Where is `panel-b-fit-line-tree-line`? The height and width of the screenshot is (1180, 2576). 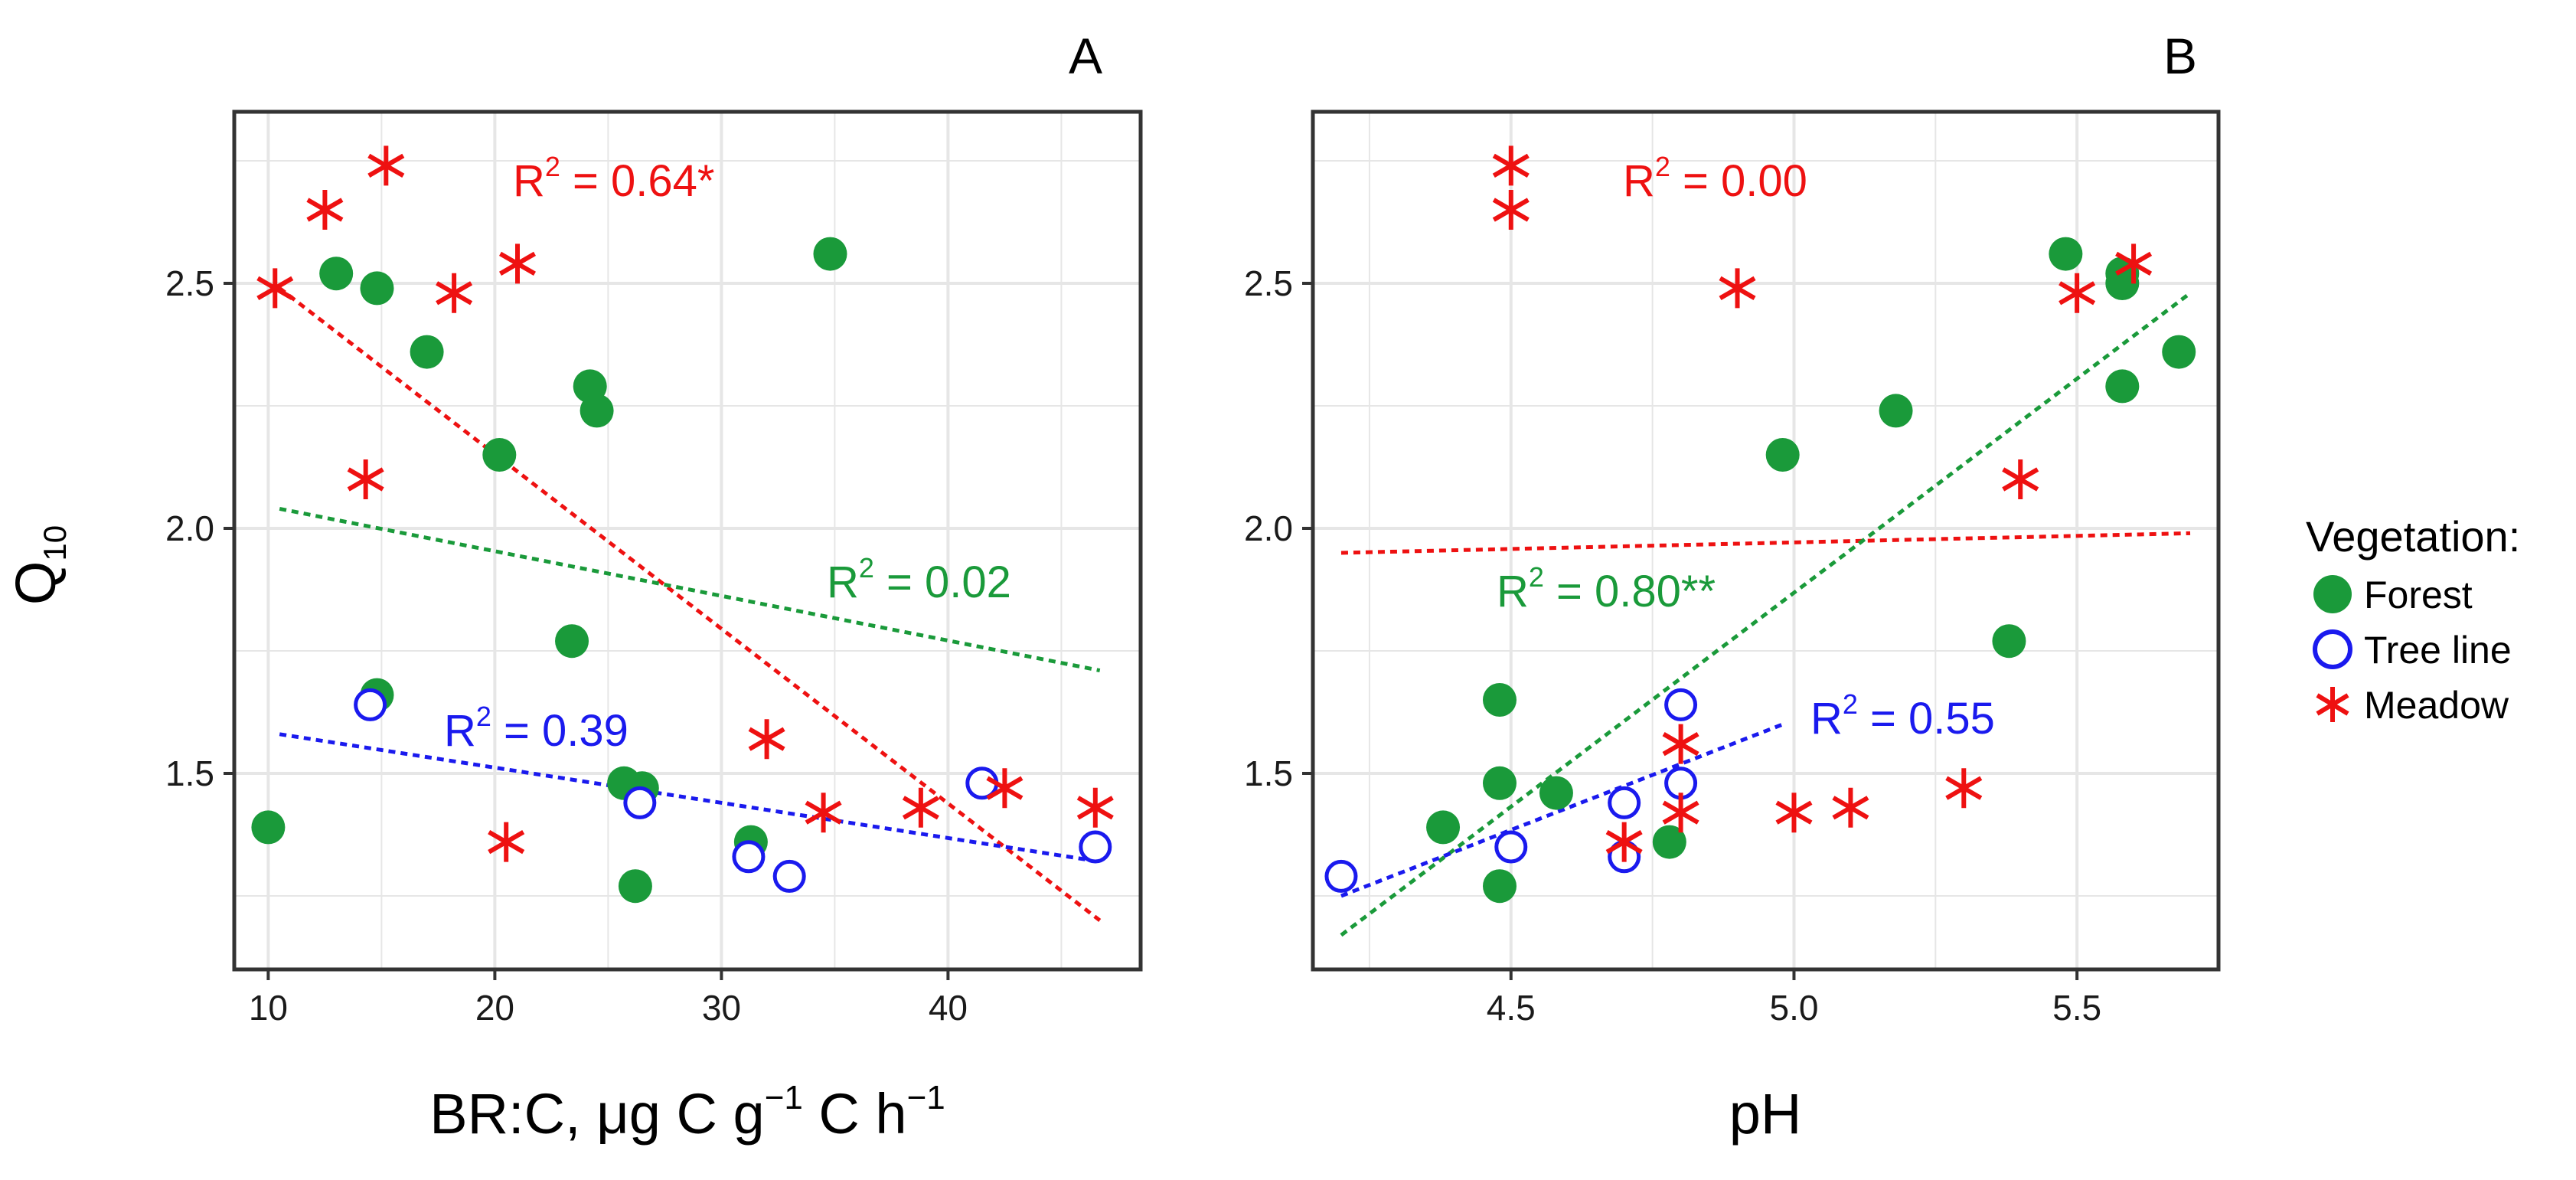
panel-b-fit-line-tree-line is located at coordinates (1562, 810).